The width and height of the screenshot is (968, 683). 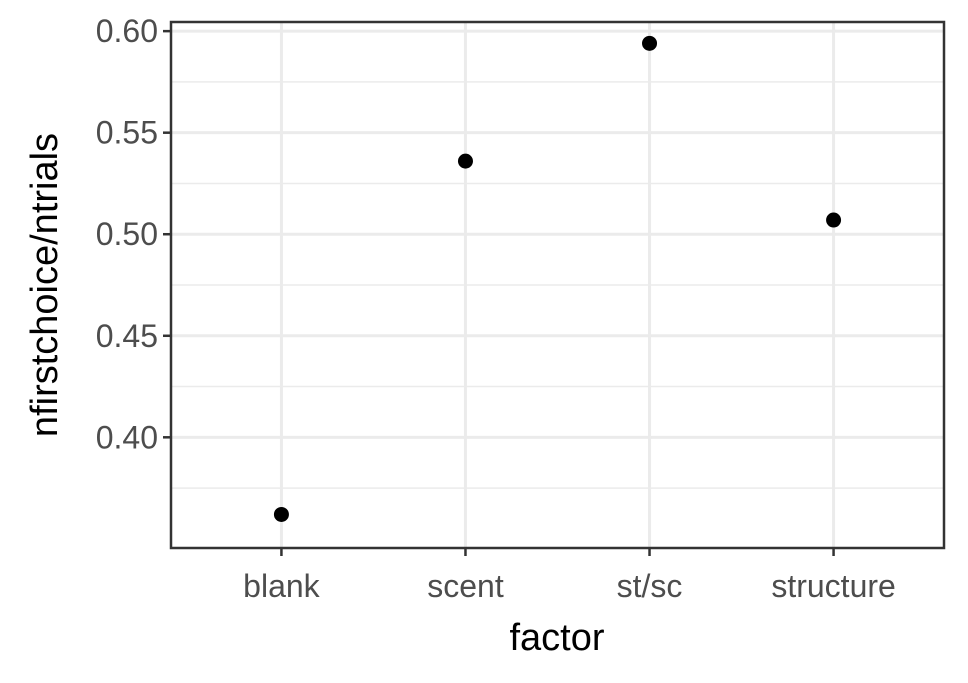 I want to click on data-point-scent, so click(x=465, y=161).